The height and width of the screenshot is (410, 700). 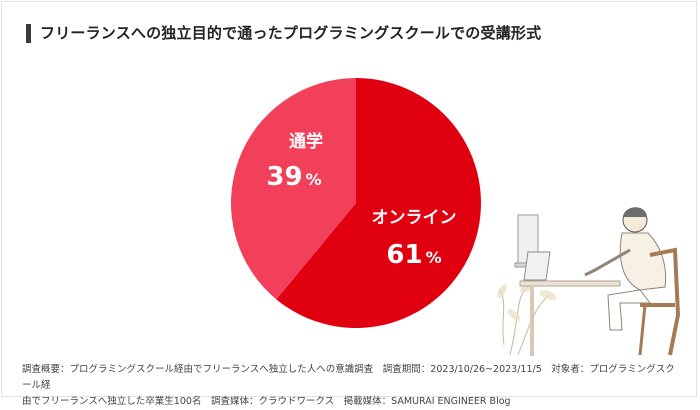 I want to click on chart-title: フリーランスへの独立目的で通ったプログラミングスクールでの受講形式, so click(x=291, y=33).